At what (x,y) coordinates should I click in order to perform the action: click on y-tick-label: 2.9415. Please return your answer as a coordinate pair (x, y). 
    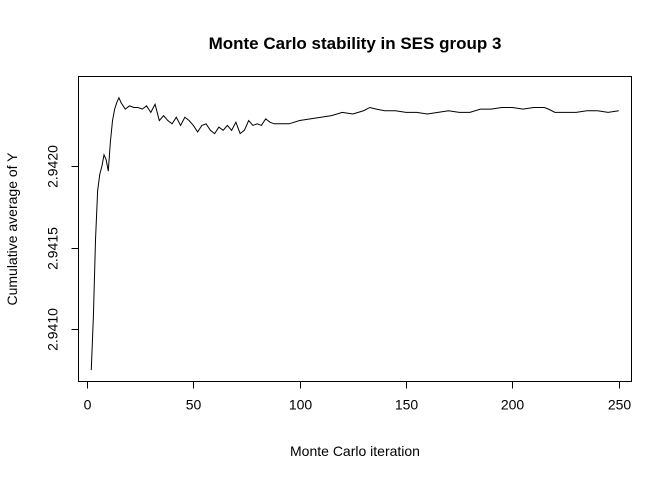
    Looking at the image, I should click on (53, 248).